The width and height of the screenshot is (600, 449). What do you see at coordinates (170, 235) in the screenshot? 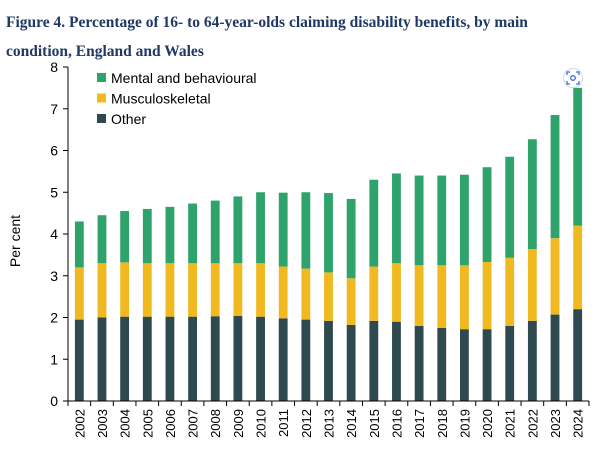
I see `bar-mental-and-behavioural-2006` at bounding box center [170, 235].